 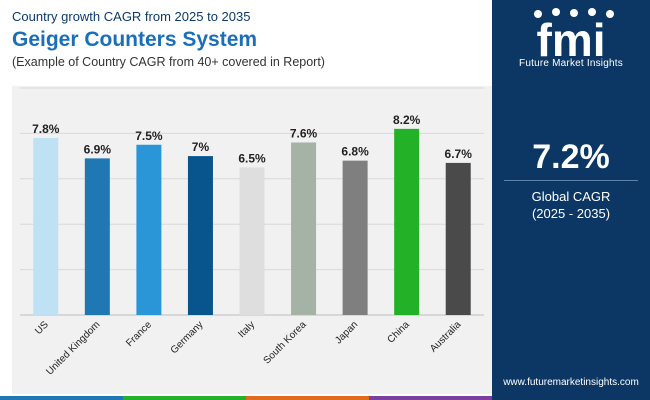 I want to click on kpi-divider, so click(x=571, y=180).